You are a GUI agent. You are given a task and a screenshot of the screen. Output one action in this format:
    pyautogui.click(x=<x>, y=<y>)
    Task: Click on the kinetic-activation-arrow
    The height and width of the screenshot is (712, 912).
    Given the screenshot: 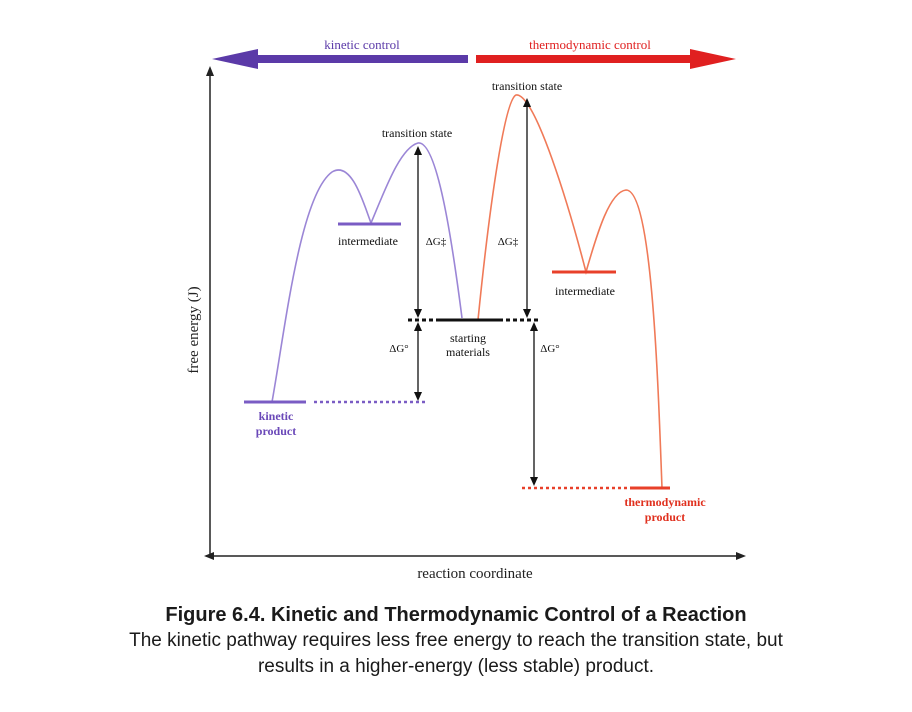 What is the action you would take?
    pyautogui.click(x=418, y=232)
    